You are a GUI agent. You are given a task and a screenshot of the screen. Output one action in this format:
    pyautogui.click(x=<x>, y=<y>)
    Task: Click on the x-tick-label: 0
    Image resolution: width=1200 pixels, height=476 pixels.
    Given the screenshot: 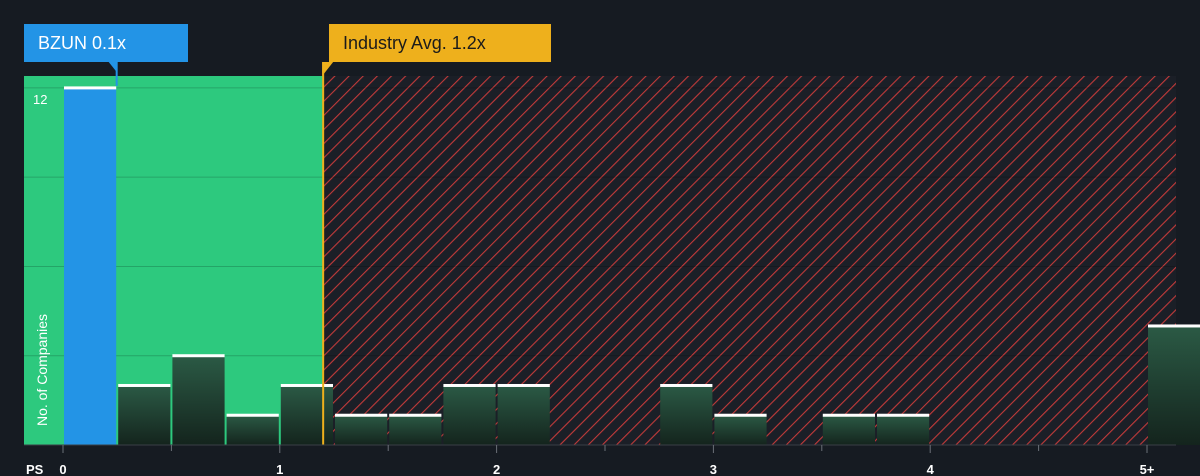 What is the action you would take?
    pyautogui.click(x=62, y=469)
    